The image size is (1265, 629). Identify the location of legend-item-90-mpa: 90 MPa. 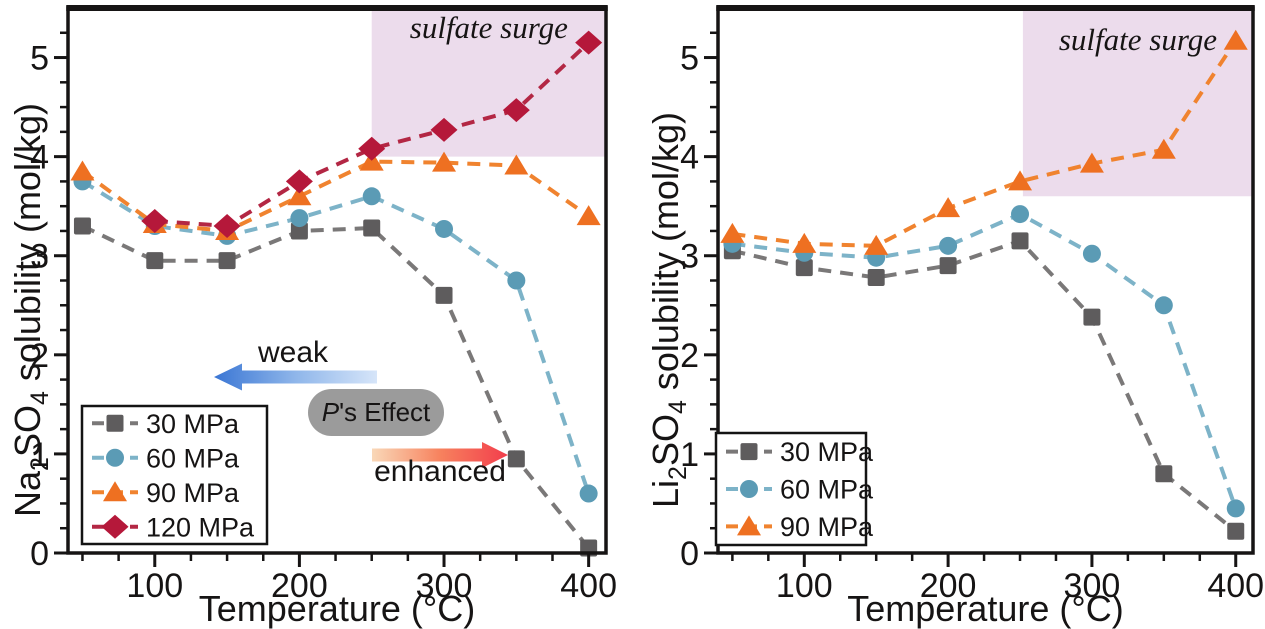
(800, 527).